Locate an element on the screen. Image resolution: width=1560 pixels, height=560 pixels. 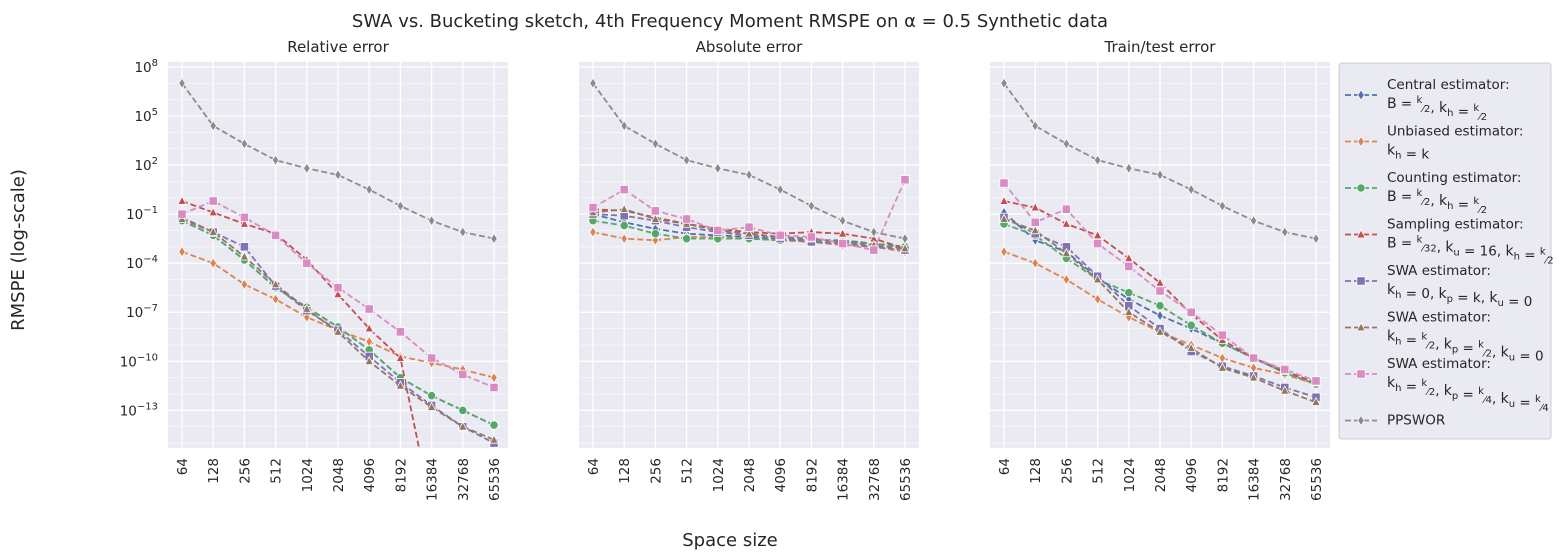
legend-params: kh = k⁄2, kp = k⁄4, ku = k⁄4 is located at coordinates (1468, 394).